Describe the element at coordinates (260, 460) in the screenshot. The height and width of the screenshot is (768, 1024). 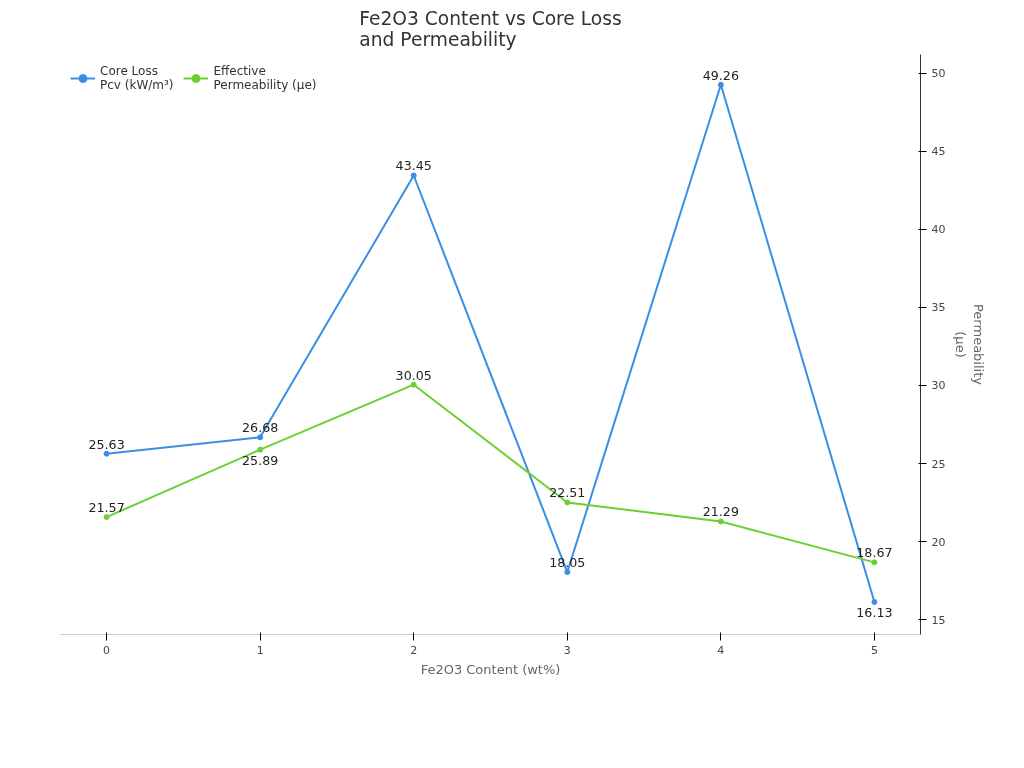
I see `data-label: 25.89` at that location.